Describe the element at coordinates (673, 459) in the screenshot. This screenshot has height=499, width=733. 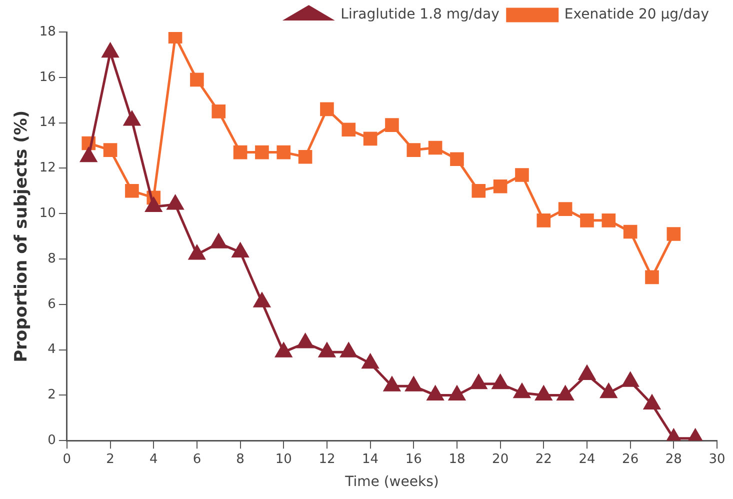
I see `x-tick-label: 28` at that location.